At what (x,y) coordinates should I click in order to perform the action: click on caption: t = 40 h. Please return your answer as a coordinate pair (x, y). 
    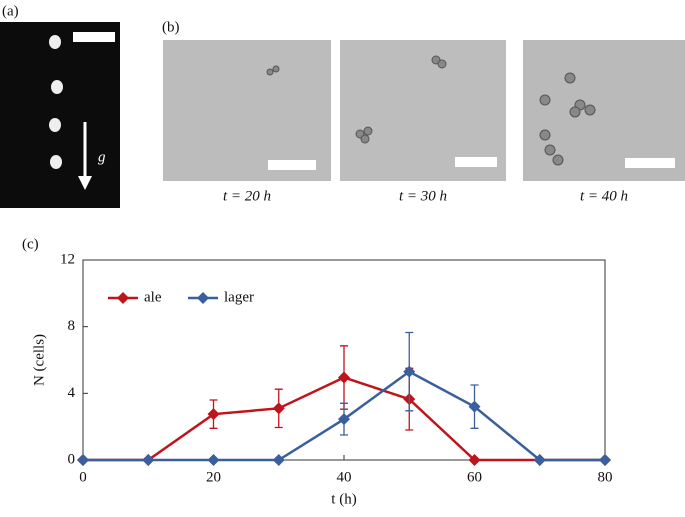
    Looking at the image, I should click on (604, 196).